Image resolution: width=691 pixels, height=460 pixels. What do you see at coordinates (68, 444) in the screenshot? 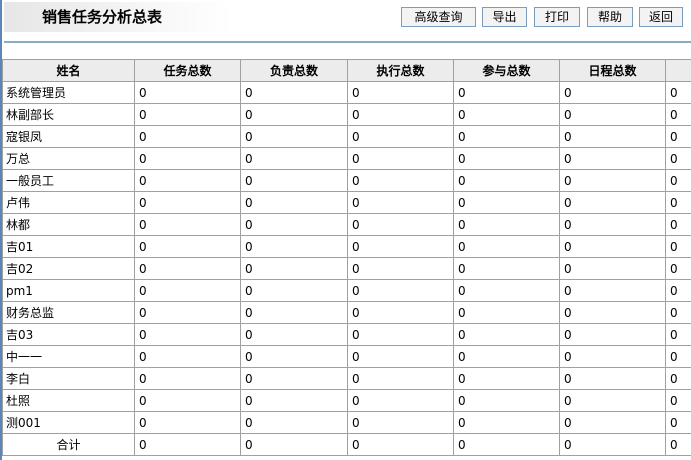
I see `total-label: 合计` at bounding box center [68, 444].